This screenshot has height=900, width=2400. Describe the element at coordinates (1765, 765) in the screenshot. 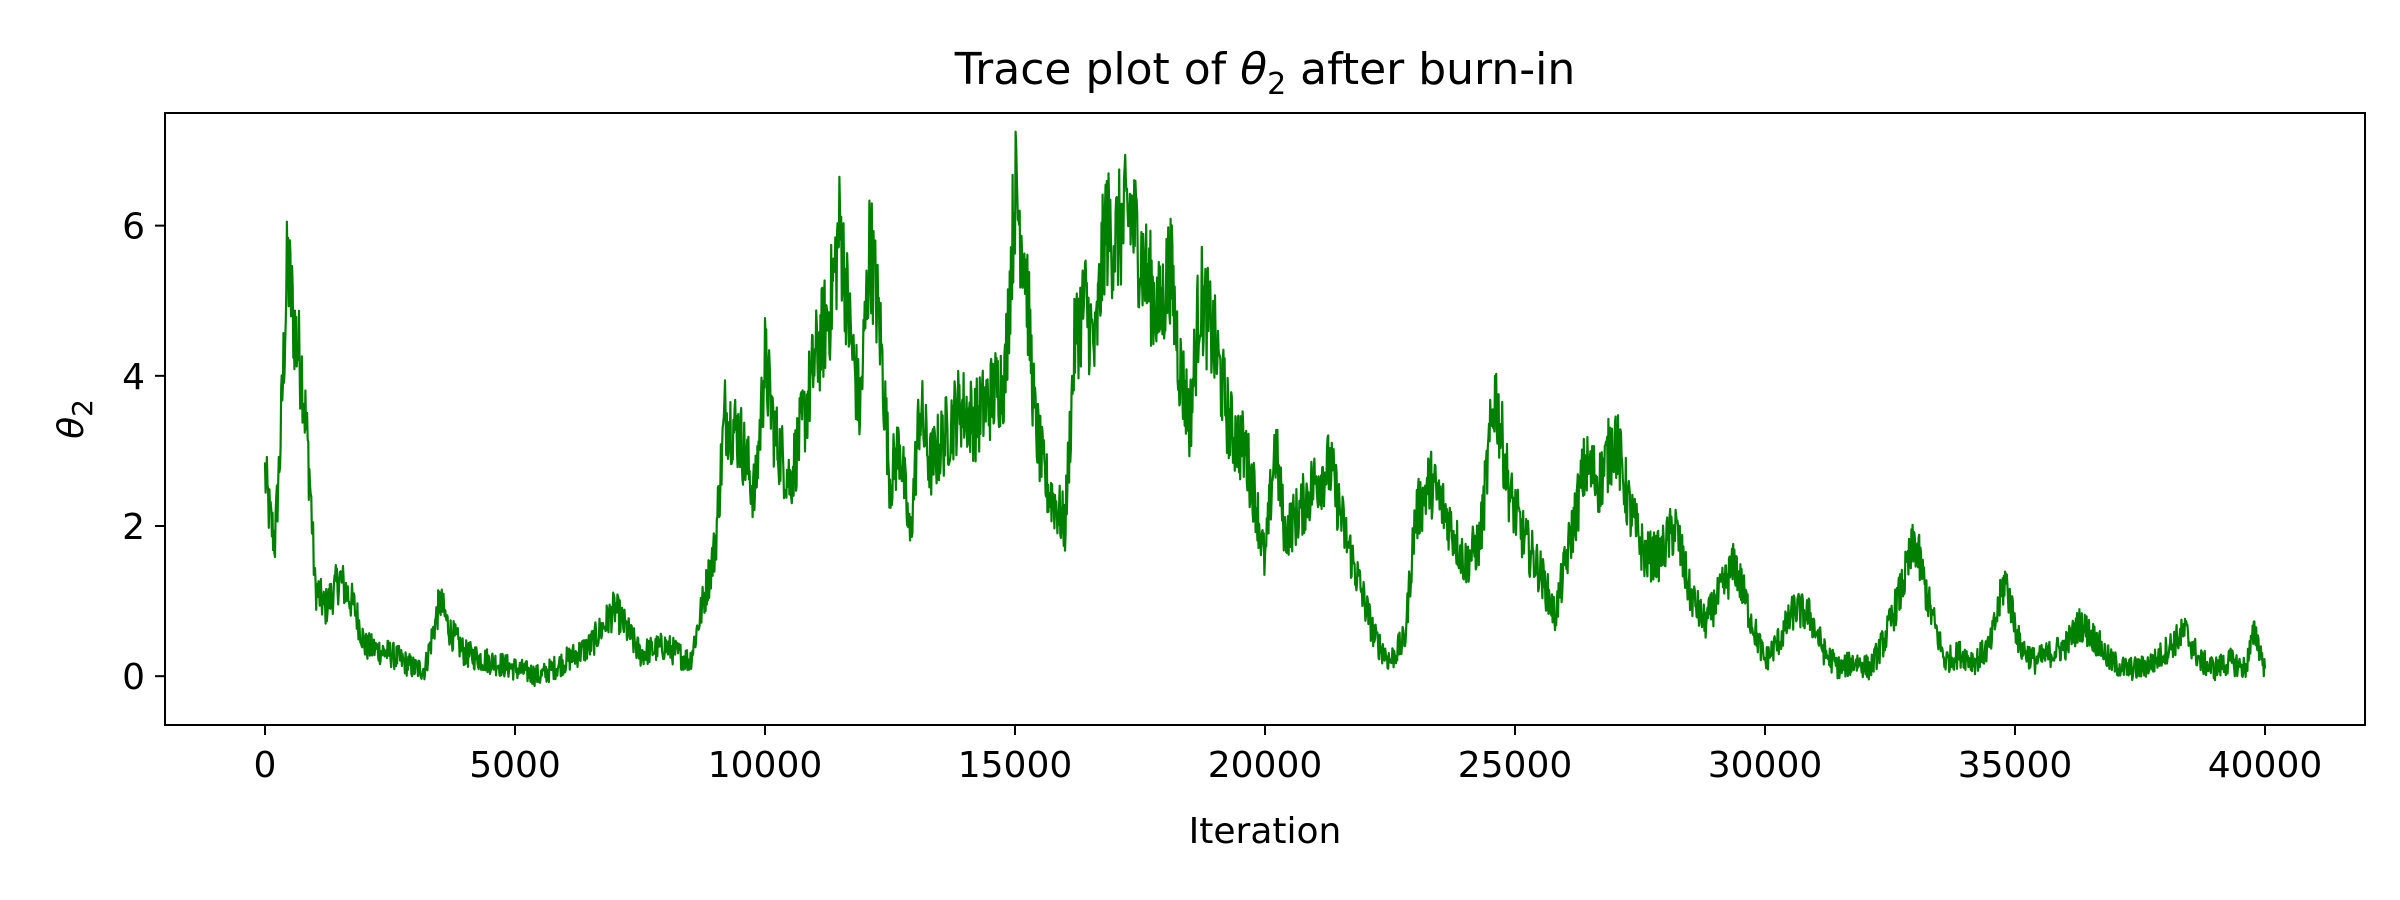

I see `x-tick-label: 30000` at that location.